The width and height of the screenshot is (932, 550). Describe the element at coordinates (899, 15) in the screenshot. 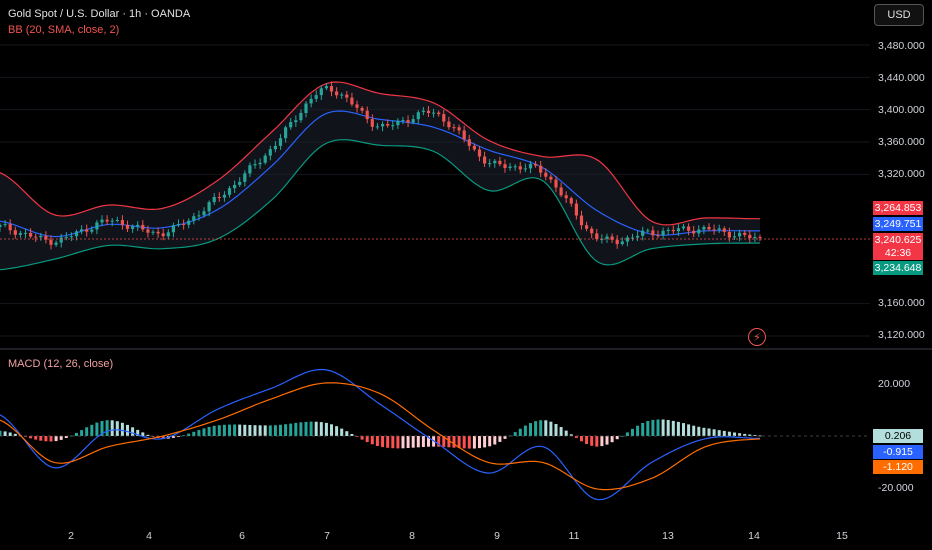

I see `currency-button: USD` at that location.